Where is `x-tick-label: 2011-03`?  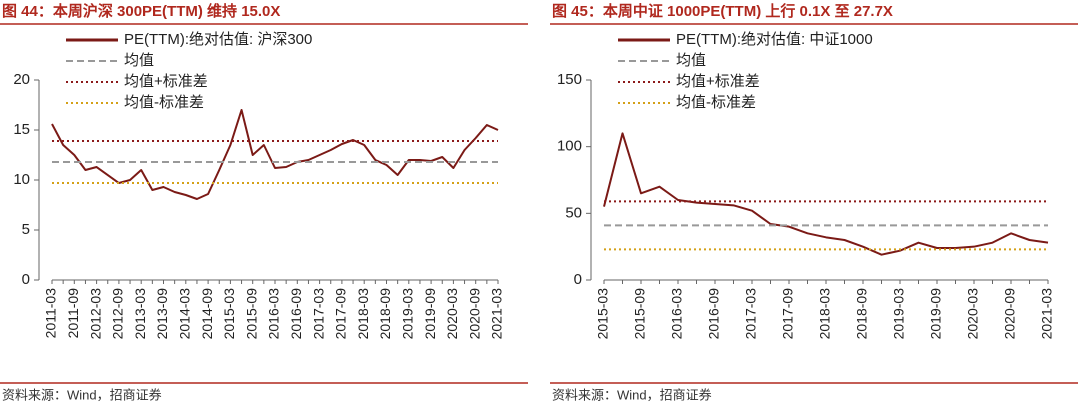
x-tick-label: 2011-03 is located at coordinates (51, 313).